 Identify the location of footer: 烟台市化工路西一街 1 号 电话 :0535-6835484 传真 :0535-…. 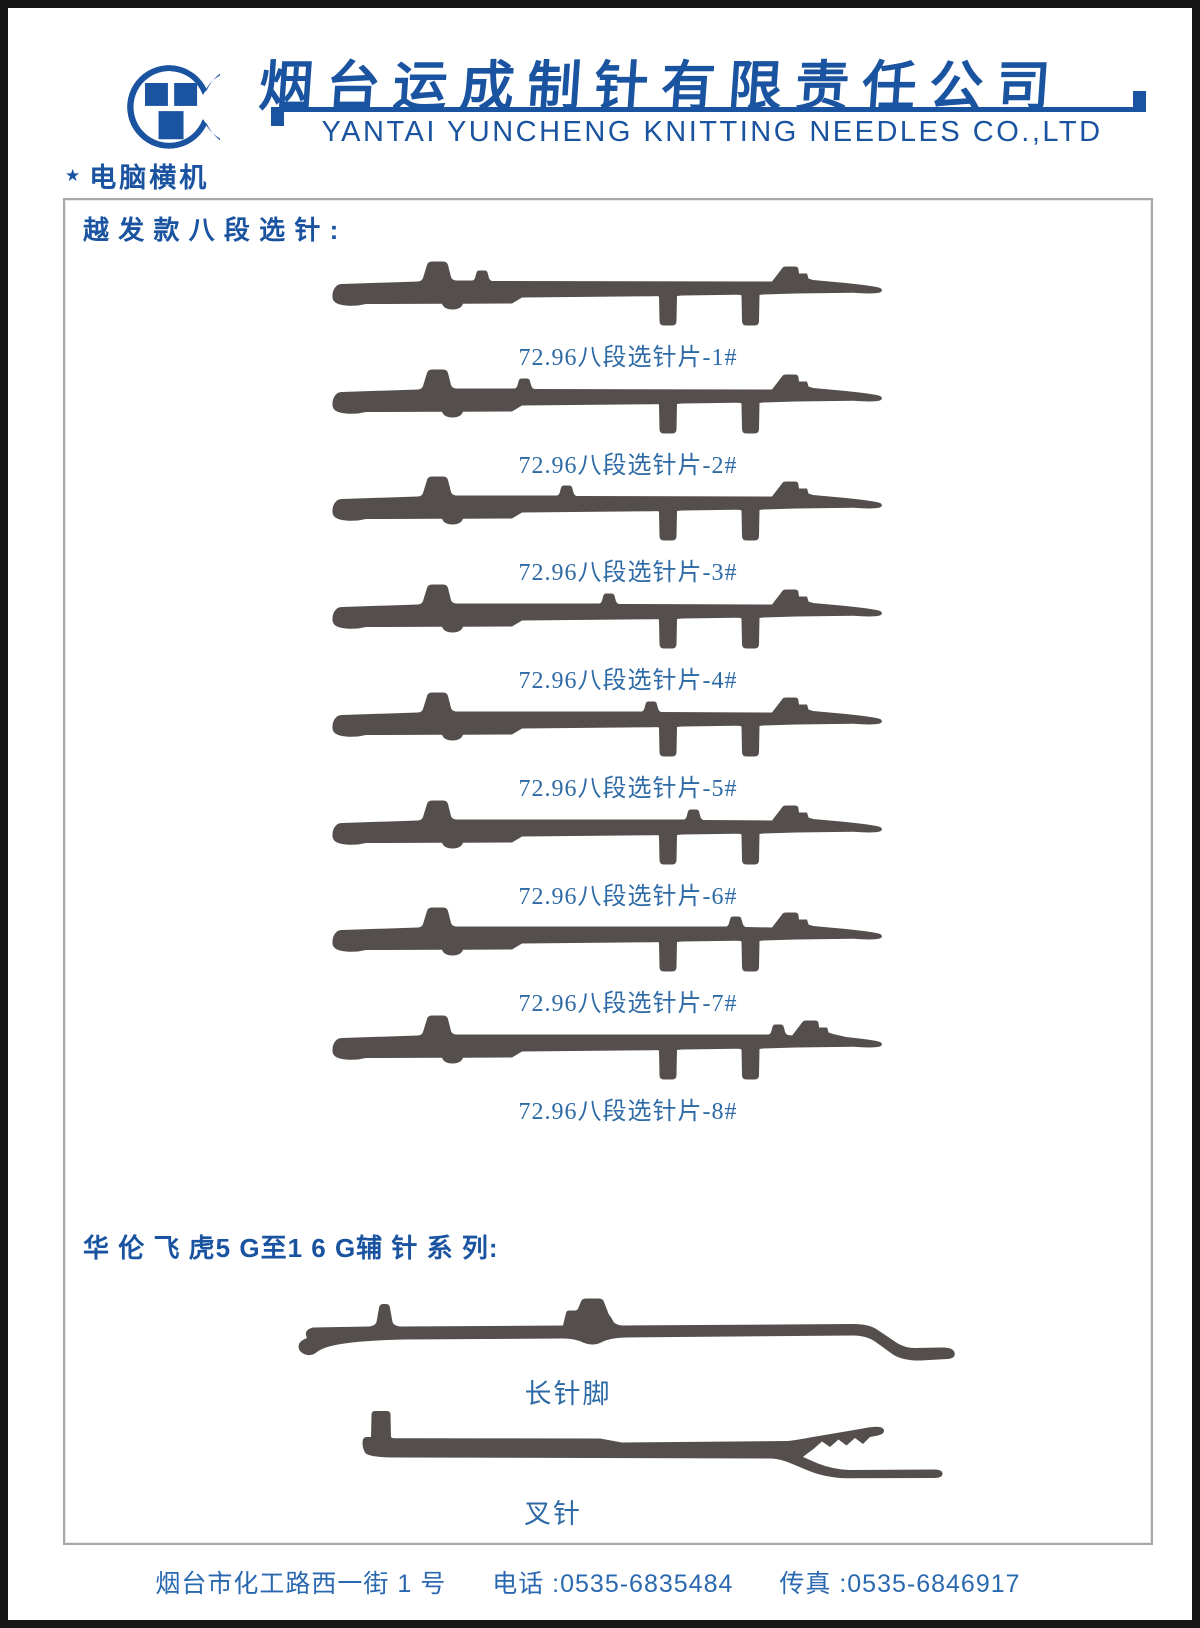
(588, 1582).